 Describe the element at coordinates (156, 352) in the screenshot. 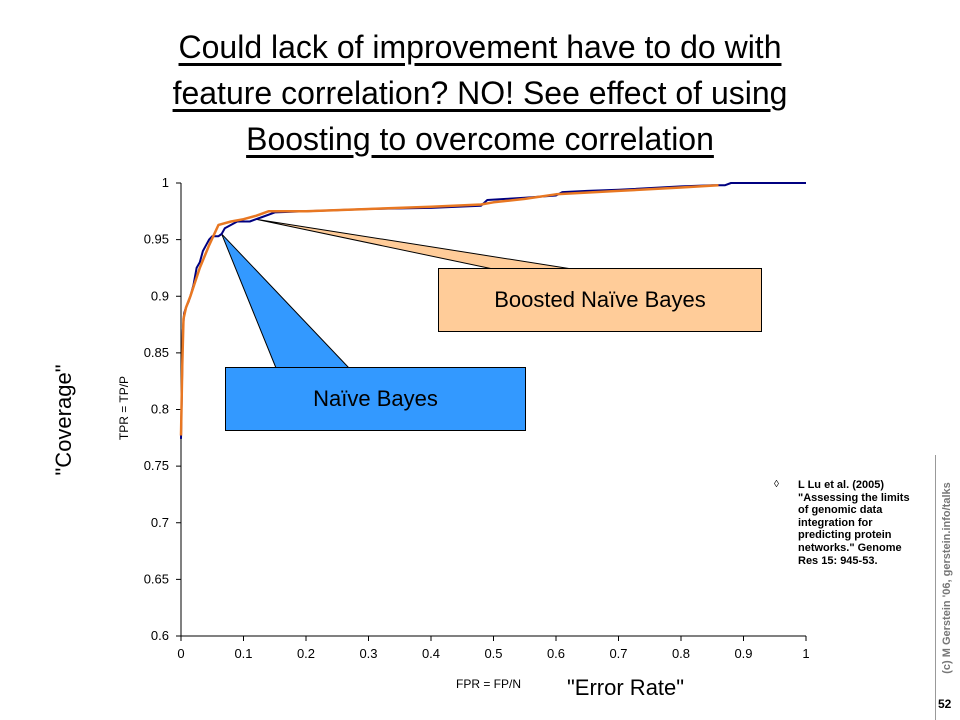

I see `y-tick-label: 0.85` at that location.